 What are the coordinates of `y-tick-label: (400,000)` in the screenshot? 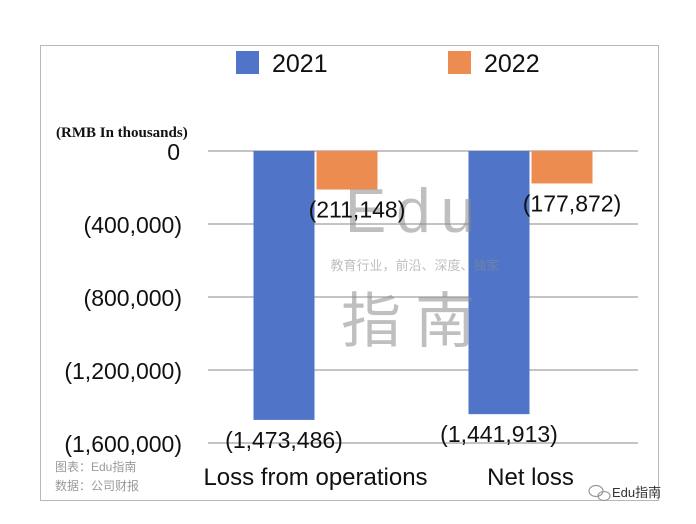 It's located at (133, 225).